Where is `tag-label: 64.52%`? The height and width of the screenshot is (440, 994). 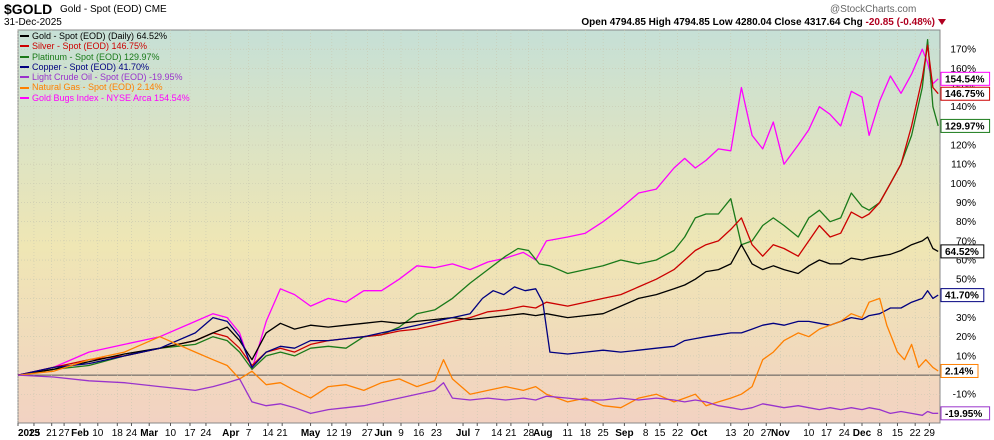 tag-label: 64.52% is located at coordinates (962, 252).